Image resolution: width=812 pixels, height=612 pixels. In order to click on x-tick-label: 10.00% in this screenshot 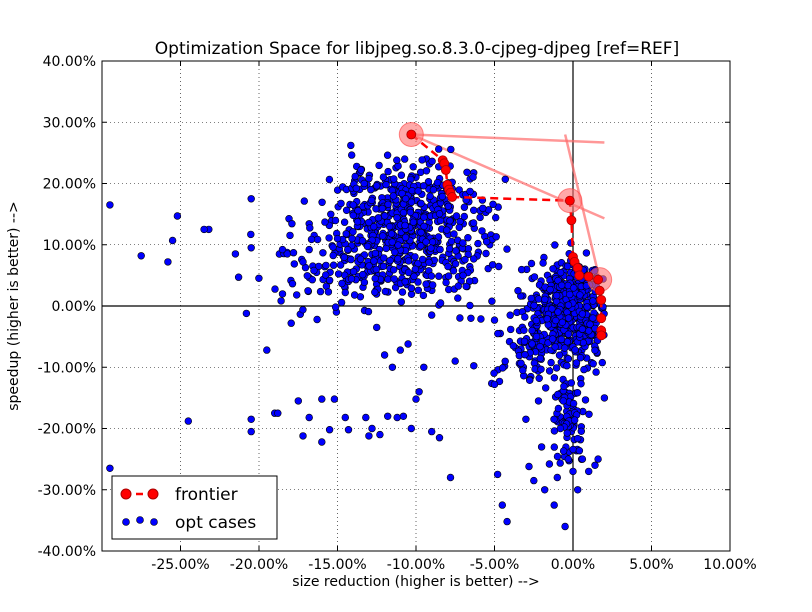, I will do `click(729, 565)`.